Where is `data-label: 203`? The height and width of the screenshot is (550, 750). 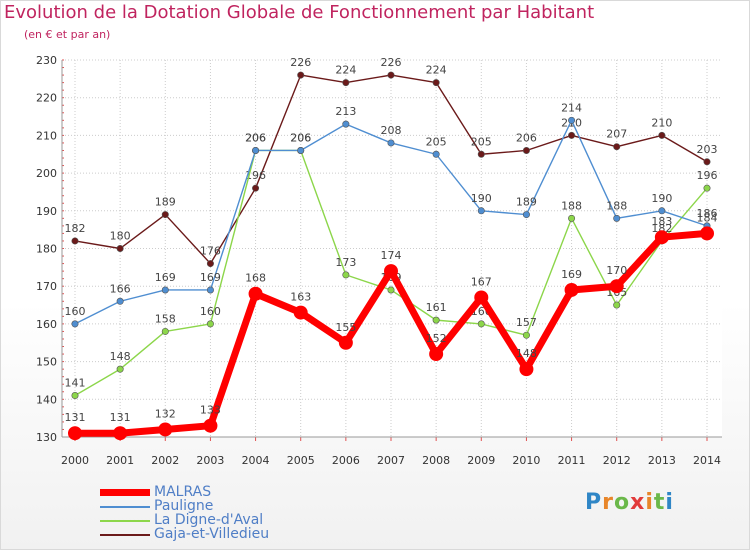
data-label: 203 is located at coordinates (707, 149).